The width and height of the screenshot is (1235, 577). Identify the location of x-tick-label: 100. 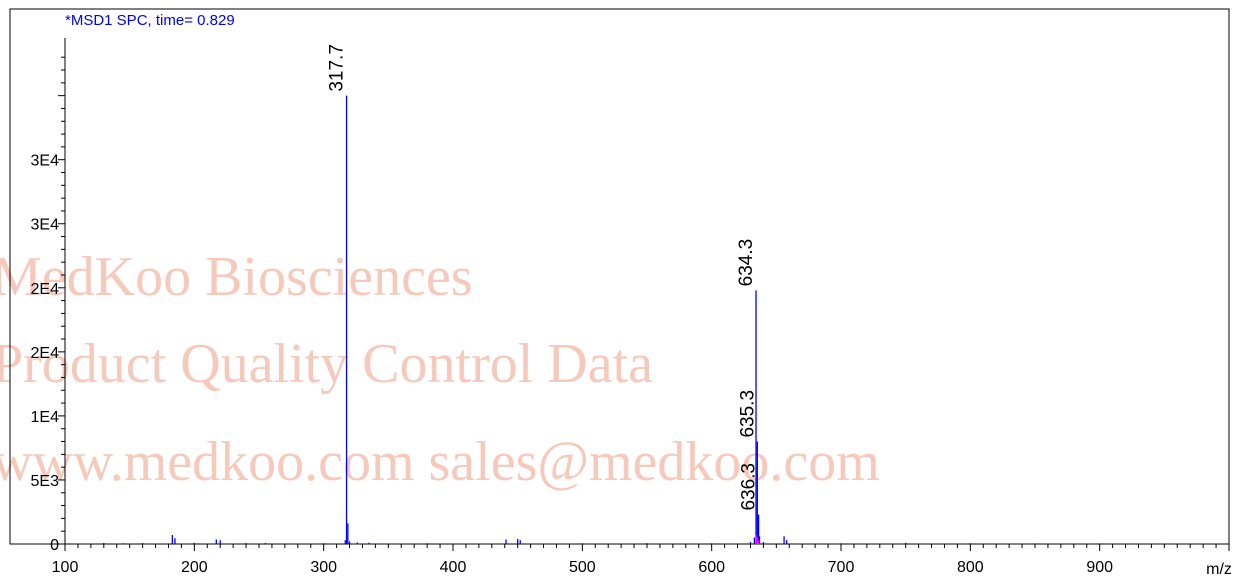
(65, 567).